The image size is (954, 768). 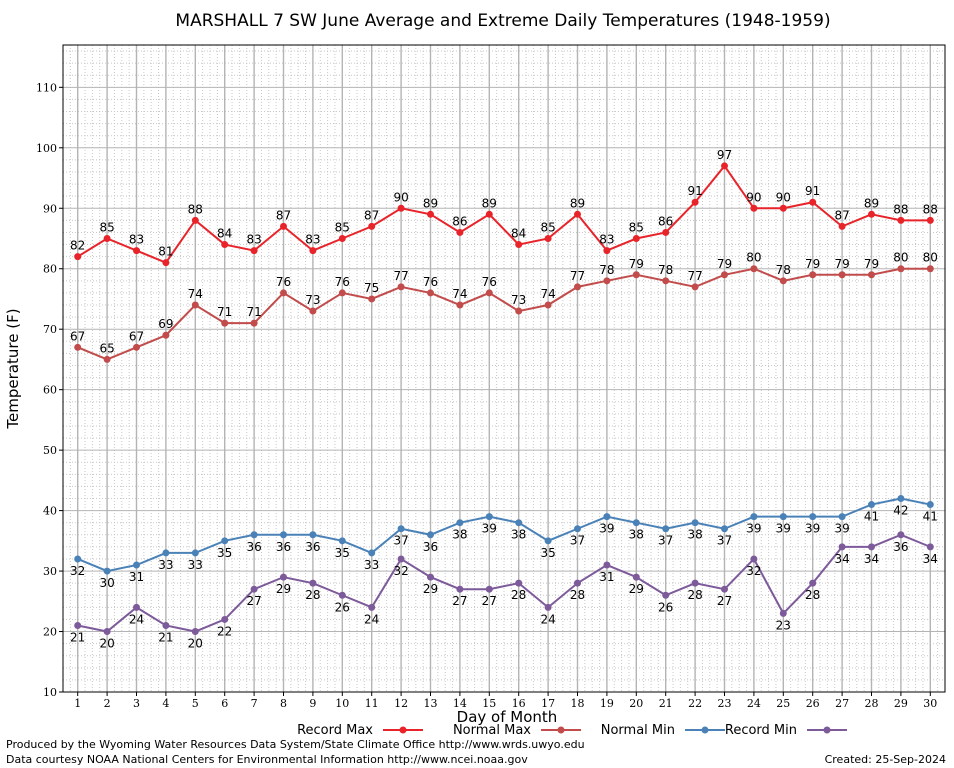 What do you see at coordinates (136, 336) in the screenshot?
I see `data-label: 67` at bounding box center [136, 336].